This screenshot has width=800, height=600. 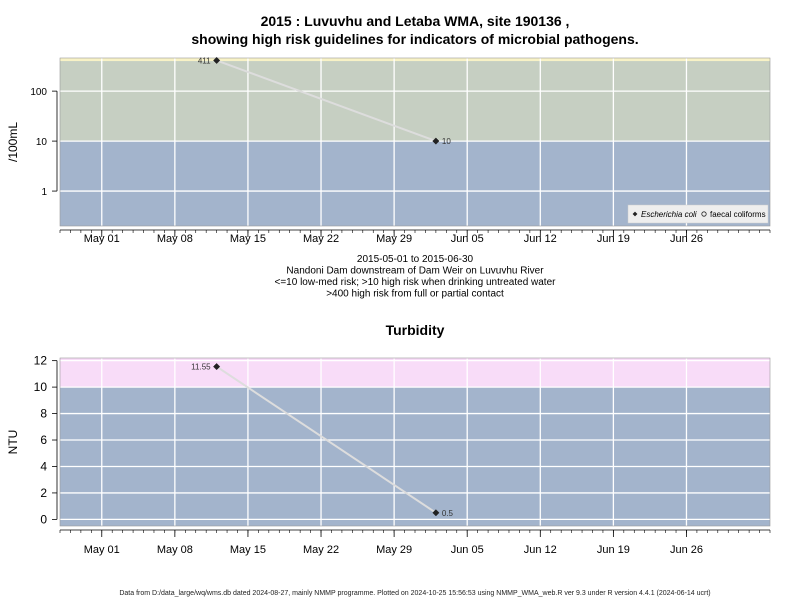 What do you see at coordinates (43, 414) in the screenshot?
I see `y-tick-label: 8` at bounding box center [43, 414].